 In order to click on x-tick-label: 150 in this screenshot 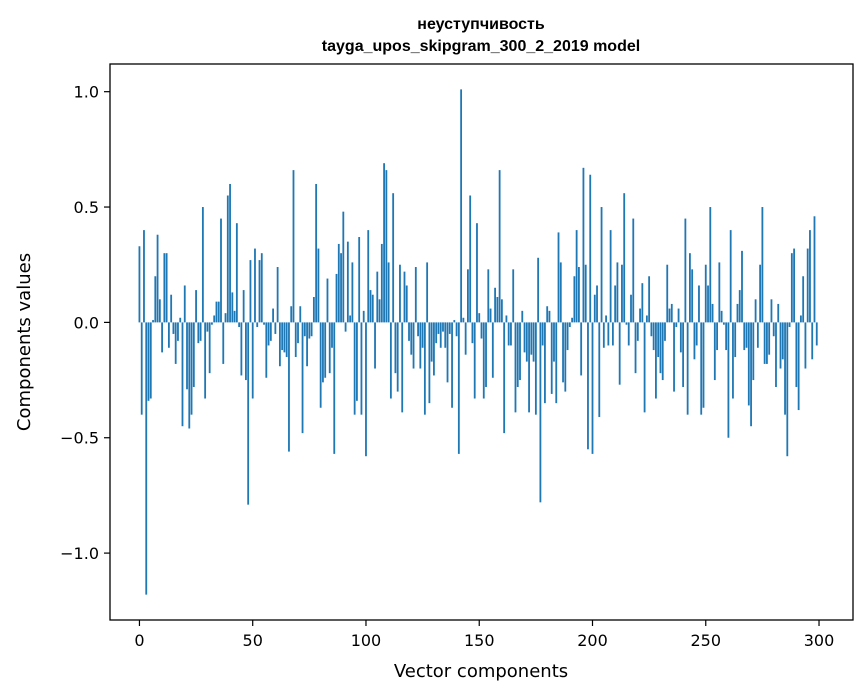, I will do `click(479, 640)`.